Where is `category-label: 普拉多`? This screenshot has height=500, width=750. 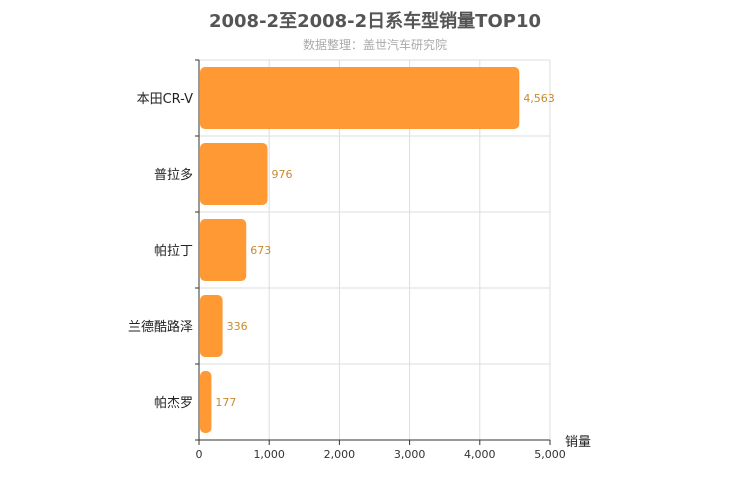
category-label: 普拉多 is located at coordinates (173, 175).